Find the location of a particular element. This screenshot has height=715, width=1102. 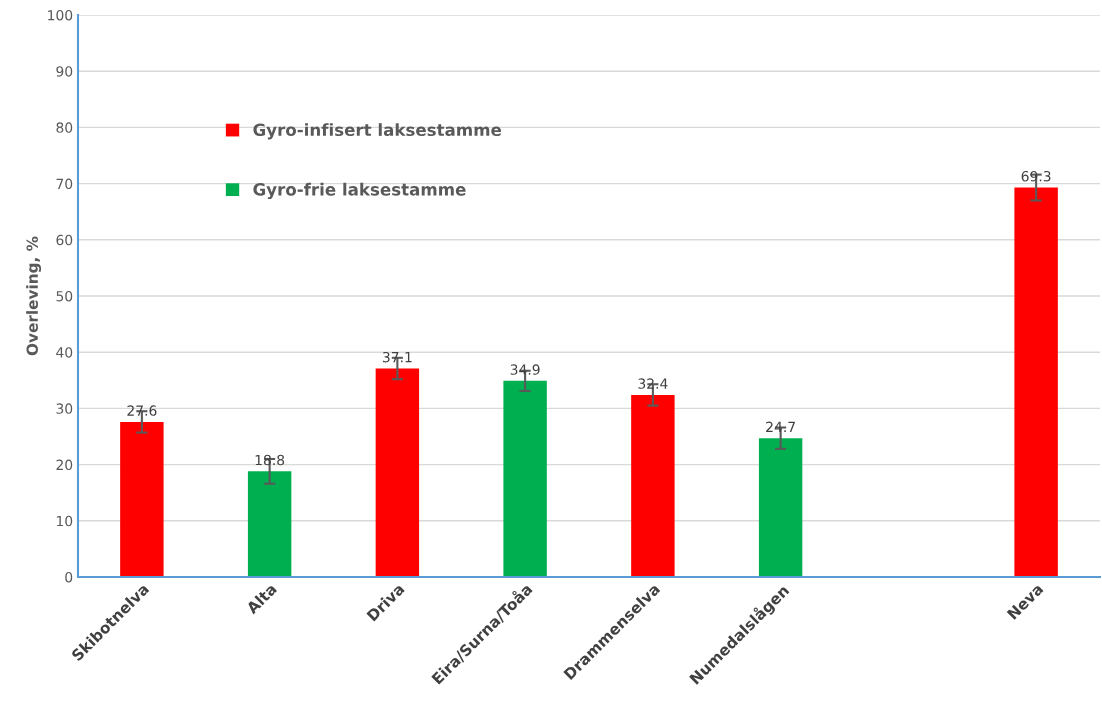

y-tick-label: 80 is located at coordinates (64, 127).